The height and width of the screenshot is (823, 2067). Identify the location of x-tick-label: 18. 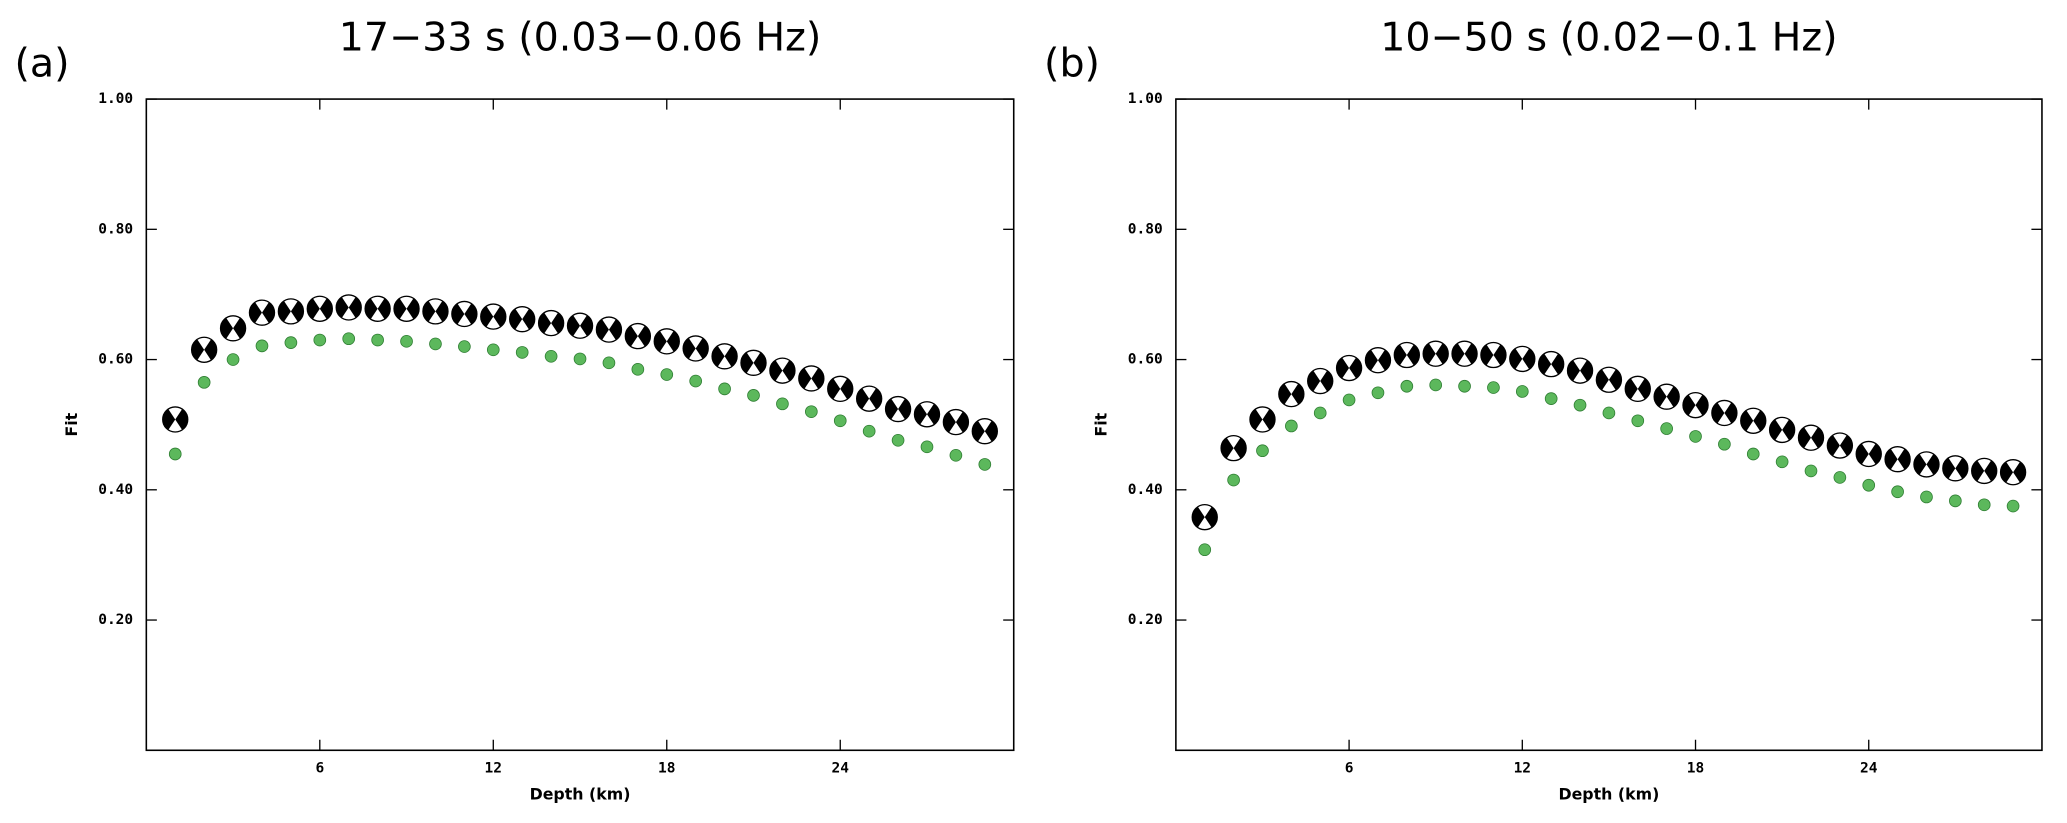
(1695, 769).